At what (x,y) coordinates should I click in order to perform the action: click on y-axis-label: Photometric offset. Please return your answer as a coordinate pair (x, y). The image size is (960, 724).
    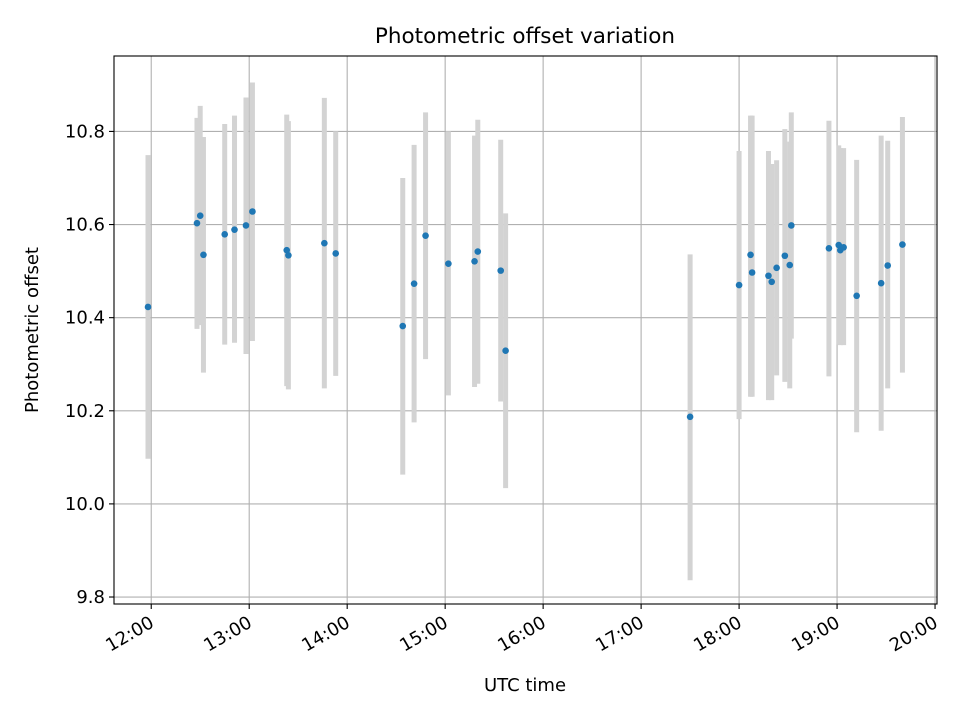
    Looking at the image, I should click on (32, 330).